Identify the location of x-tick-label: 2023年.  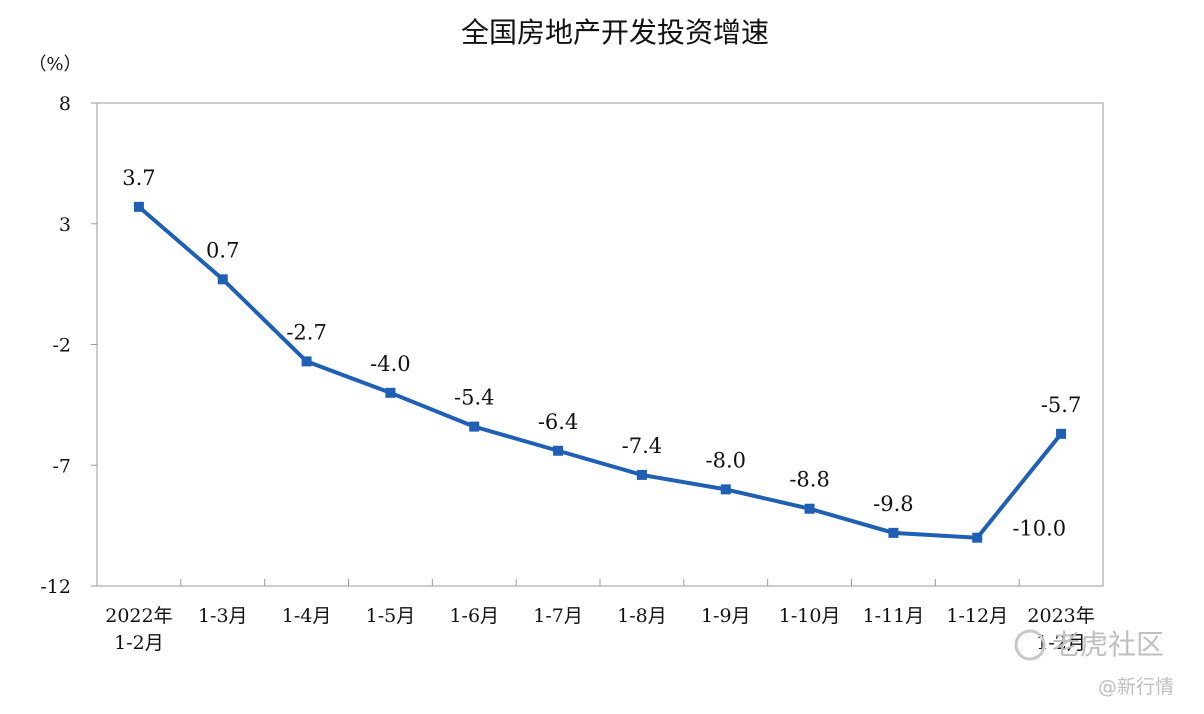
(1060, 616).